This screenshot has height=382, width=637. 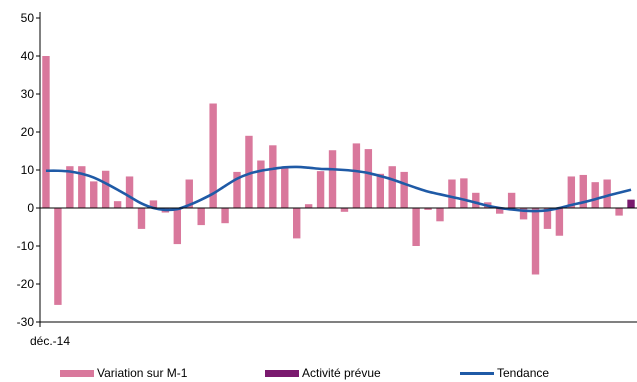 What do you see at coordinates (631, 203) in the screenshot?
I see `activite-prevue-bar` at bounding box center [631, 203].